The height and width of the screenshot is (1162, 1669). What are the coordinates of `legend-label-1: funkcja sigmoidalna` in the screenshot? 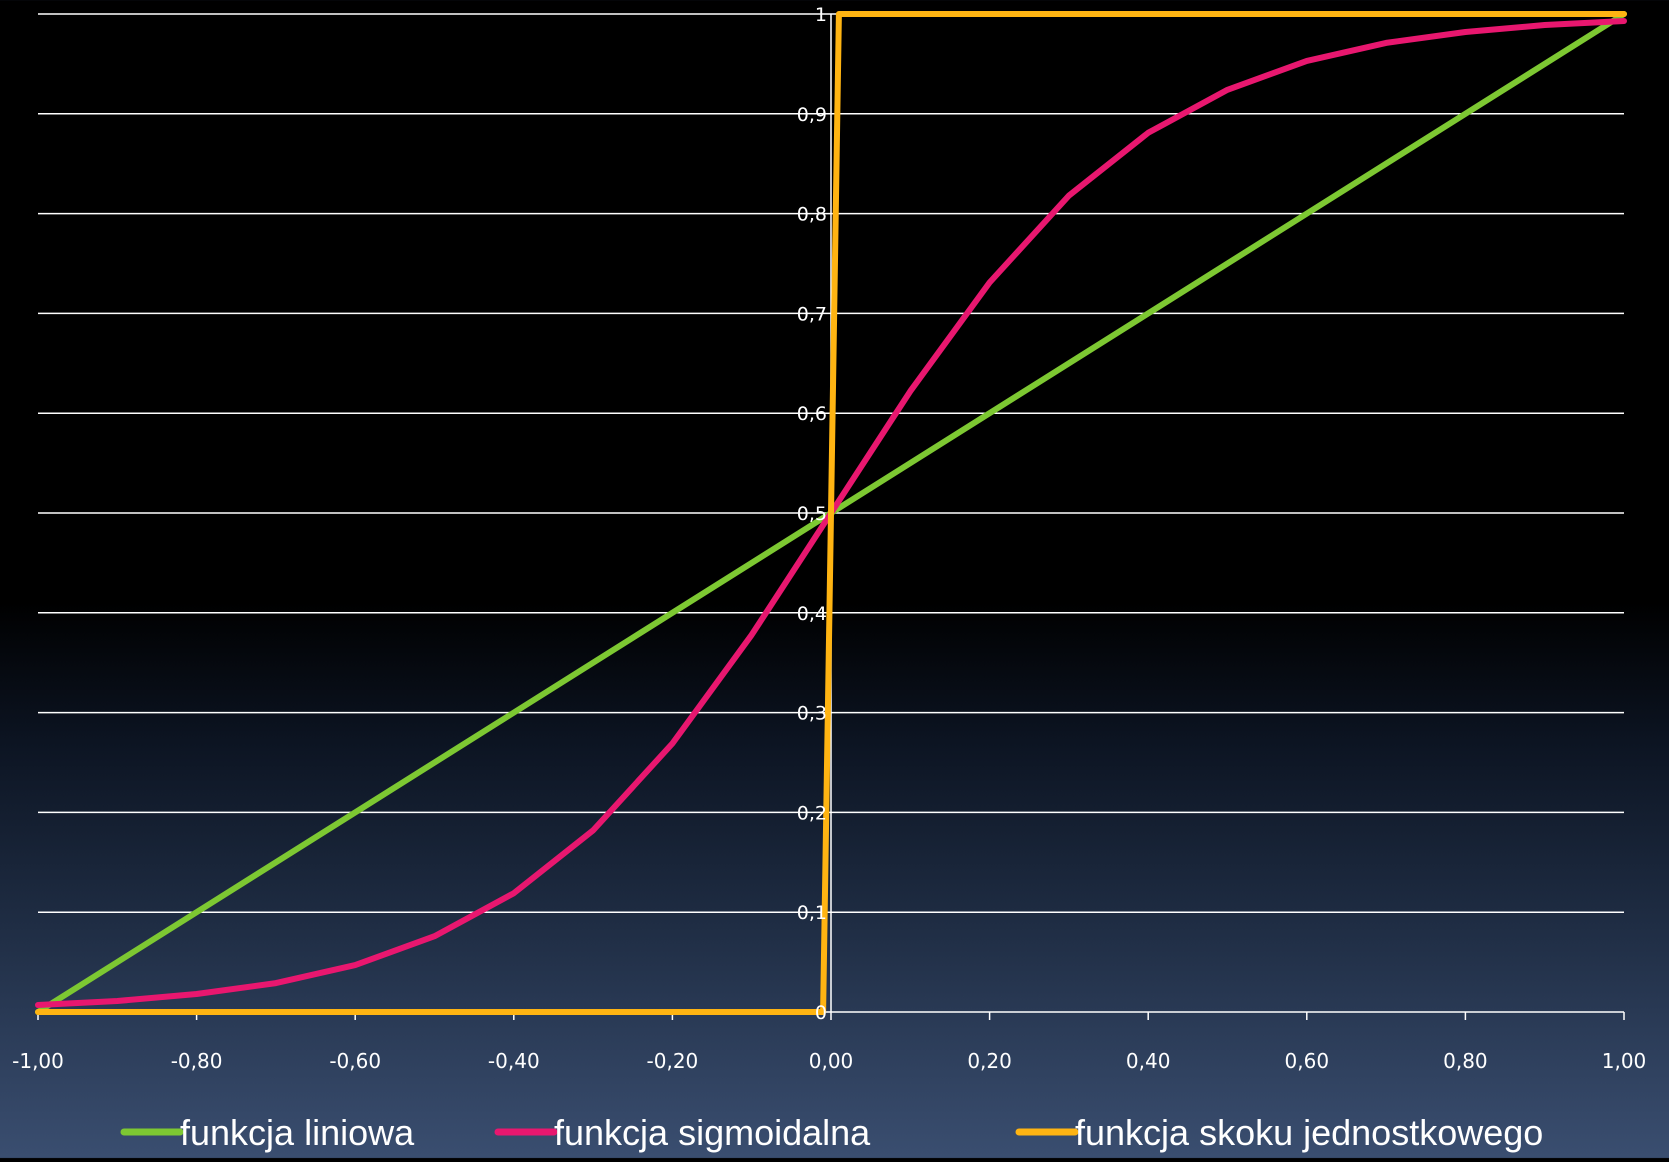 It's located at (712, 1132).